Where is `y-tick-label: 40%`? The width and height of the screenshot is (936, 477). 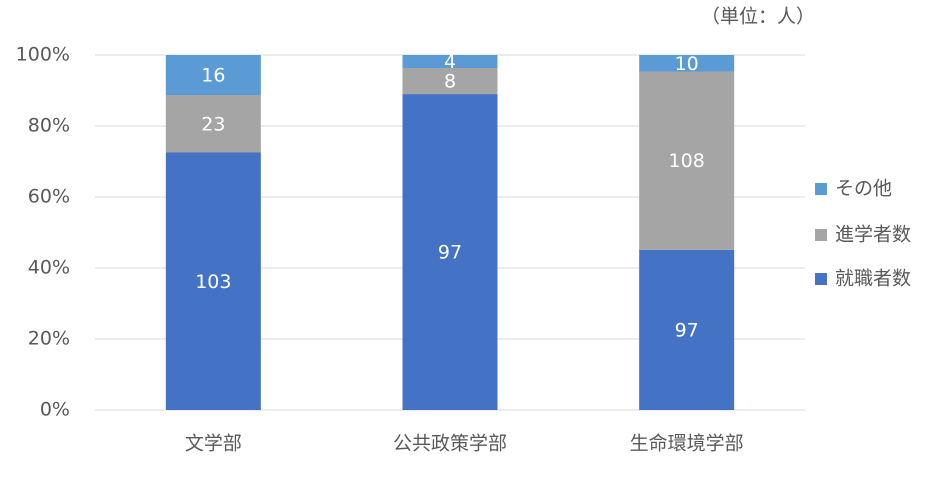
y-tick-label: 40% is located at coordinates (49, 268).